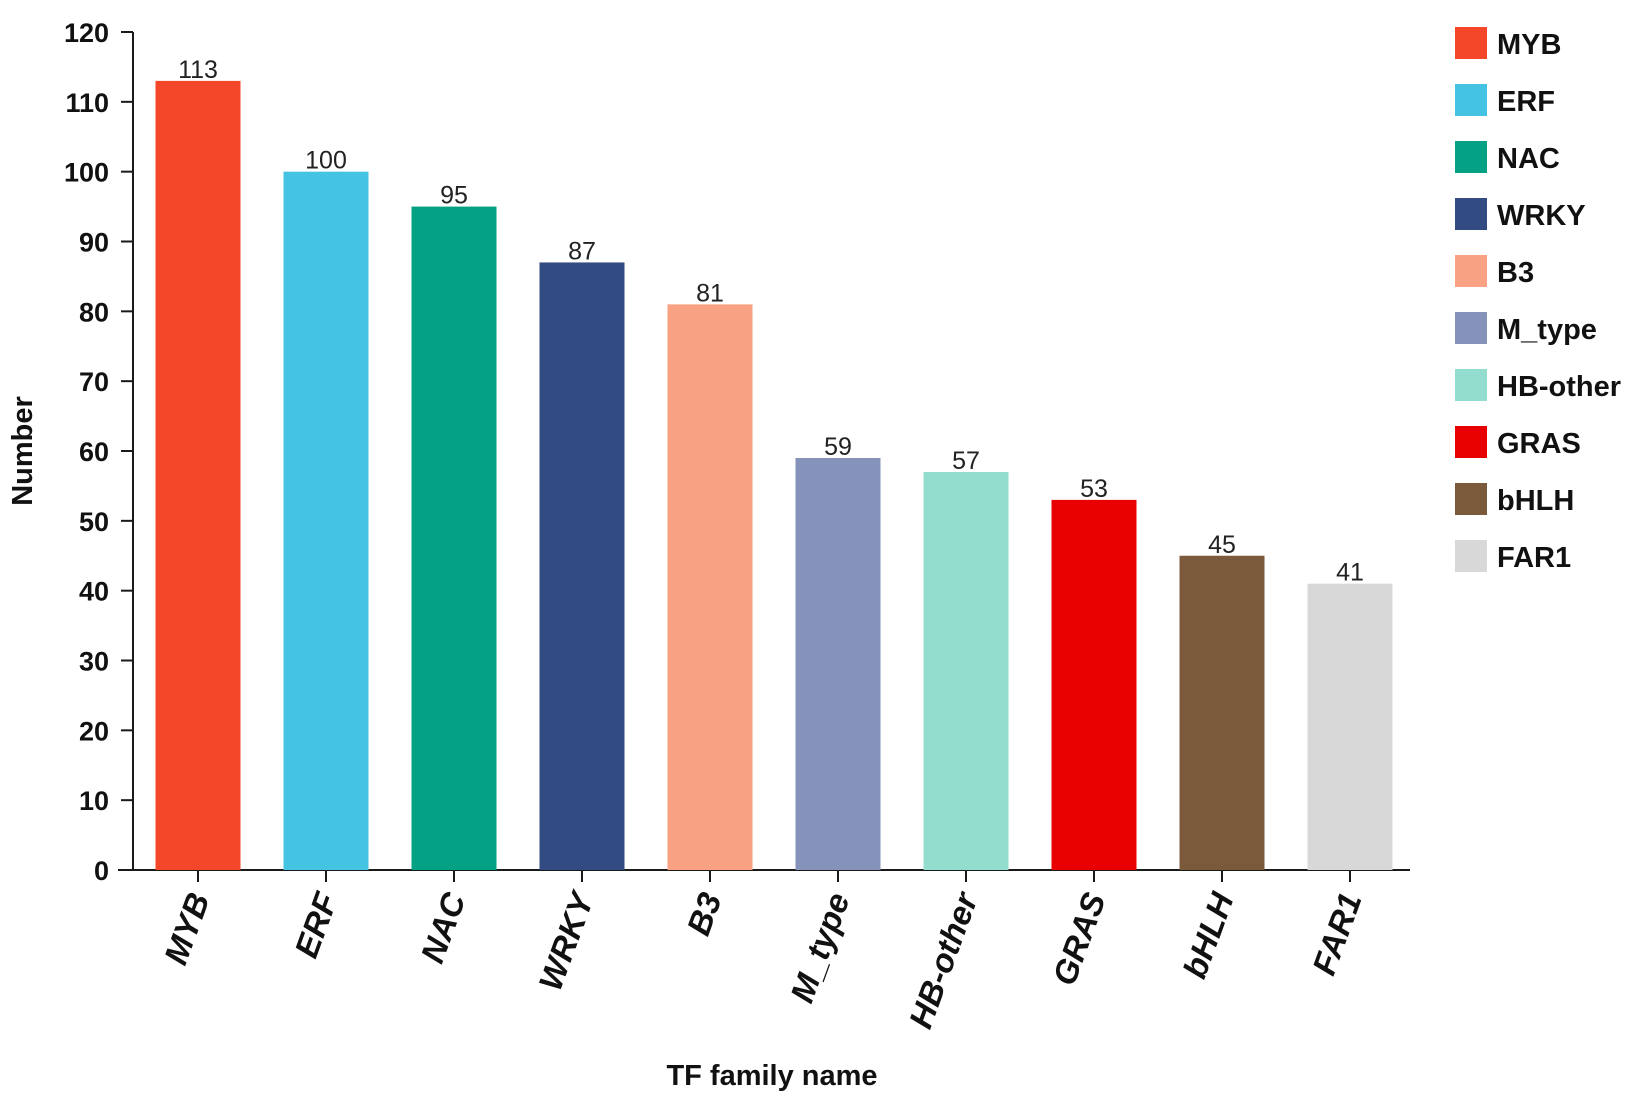 This screenshot has height=1100, width=1644. What do you see at coordinates (86, 173) in the screenshot?
I see `y-tick-label: 100` at bounding box center [86, 173].